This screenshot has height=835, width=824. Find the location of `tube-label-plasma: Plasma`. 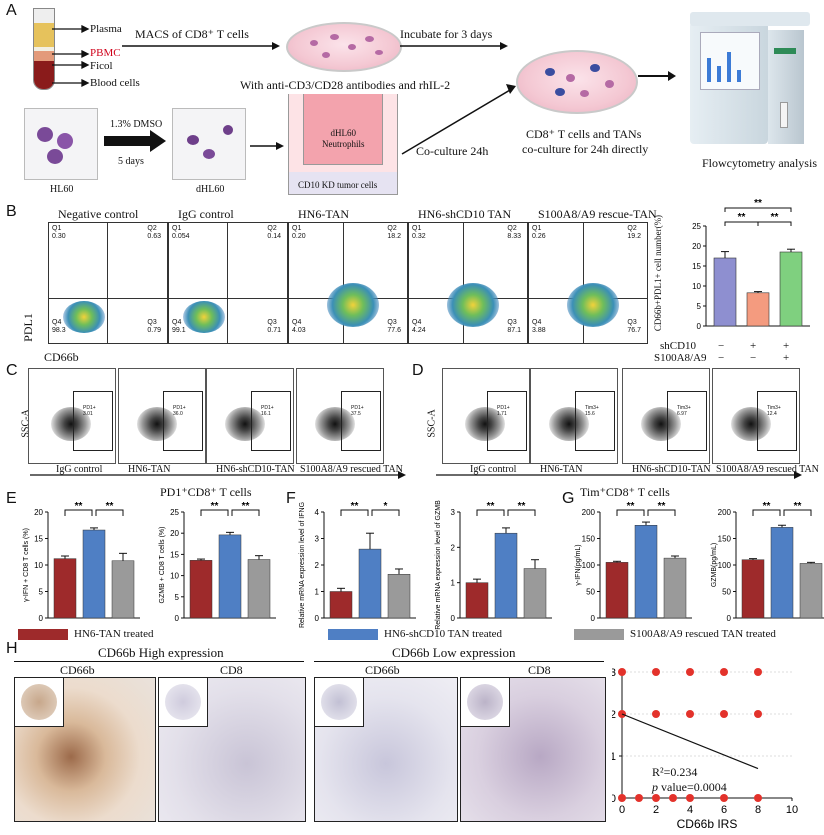

tube-label-plasma: Plasma is located at coordinates (106, 29).